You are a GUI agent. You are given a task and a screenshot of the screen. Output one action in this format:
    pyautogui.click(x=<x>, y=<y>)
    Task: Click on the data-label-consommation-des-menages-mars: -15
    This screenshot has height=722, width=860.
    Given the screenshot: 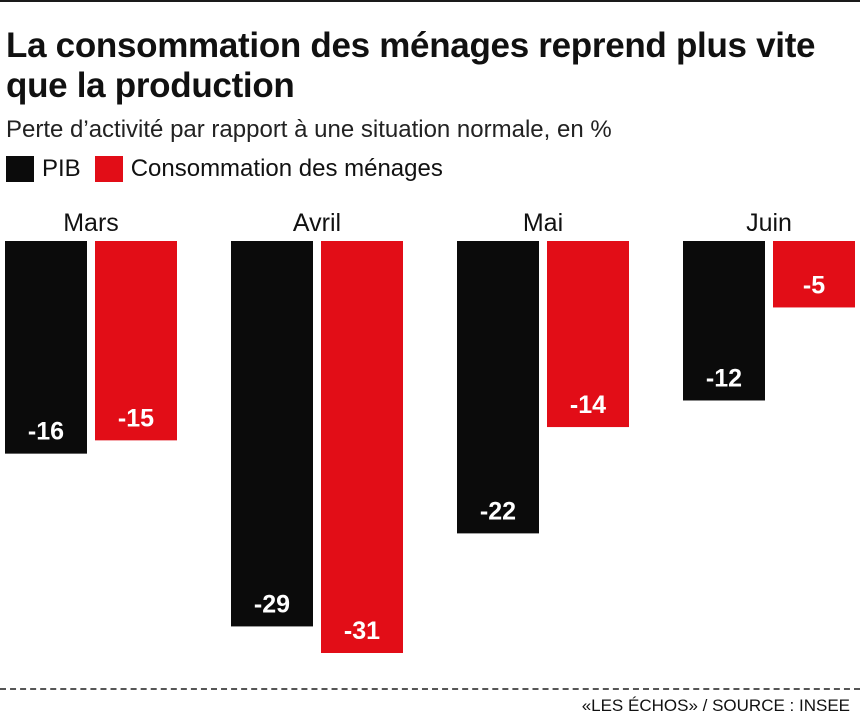 What is the action you would take?
    pyautogui.click(x=136, y=418)
    